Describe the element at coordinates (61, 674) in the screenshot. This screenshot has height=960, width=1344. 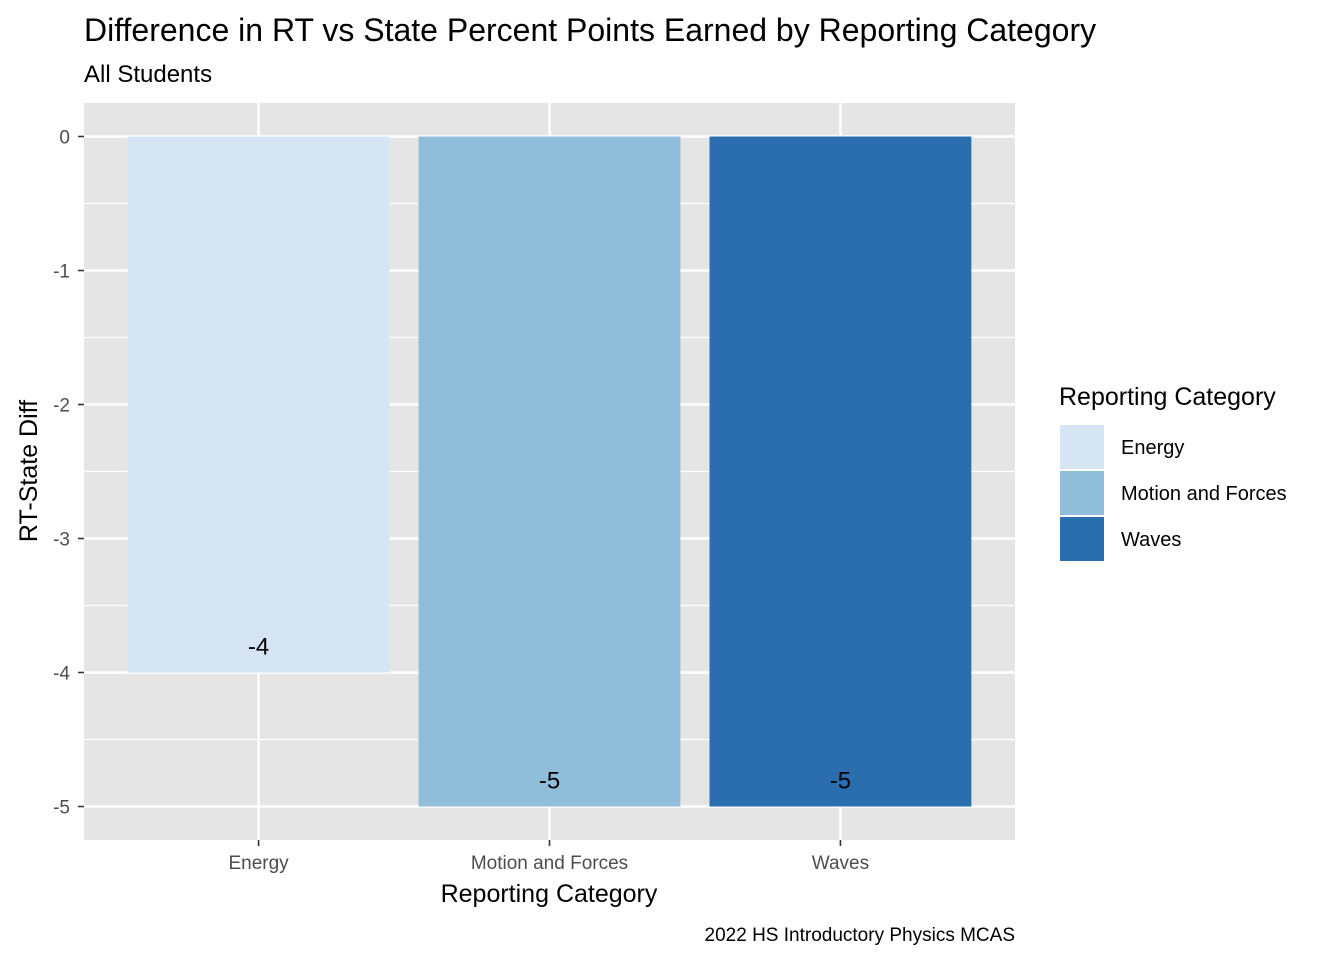
I see `y-tick-label: -4` at that location.